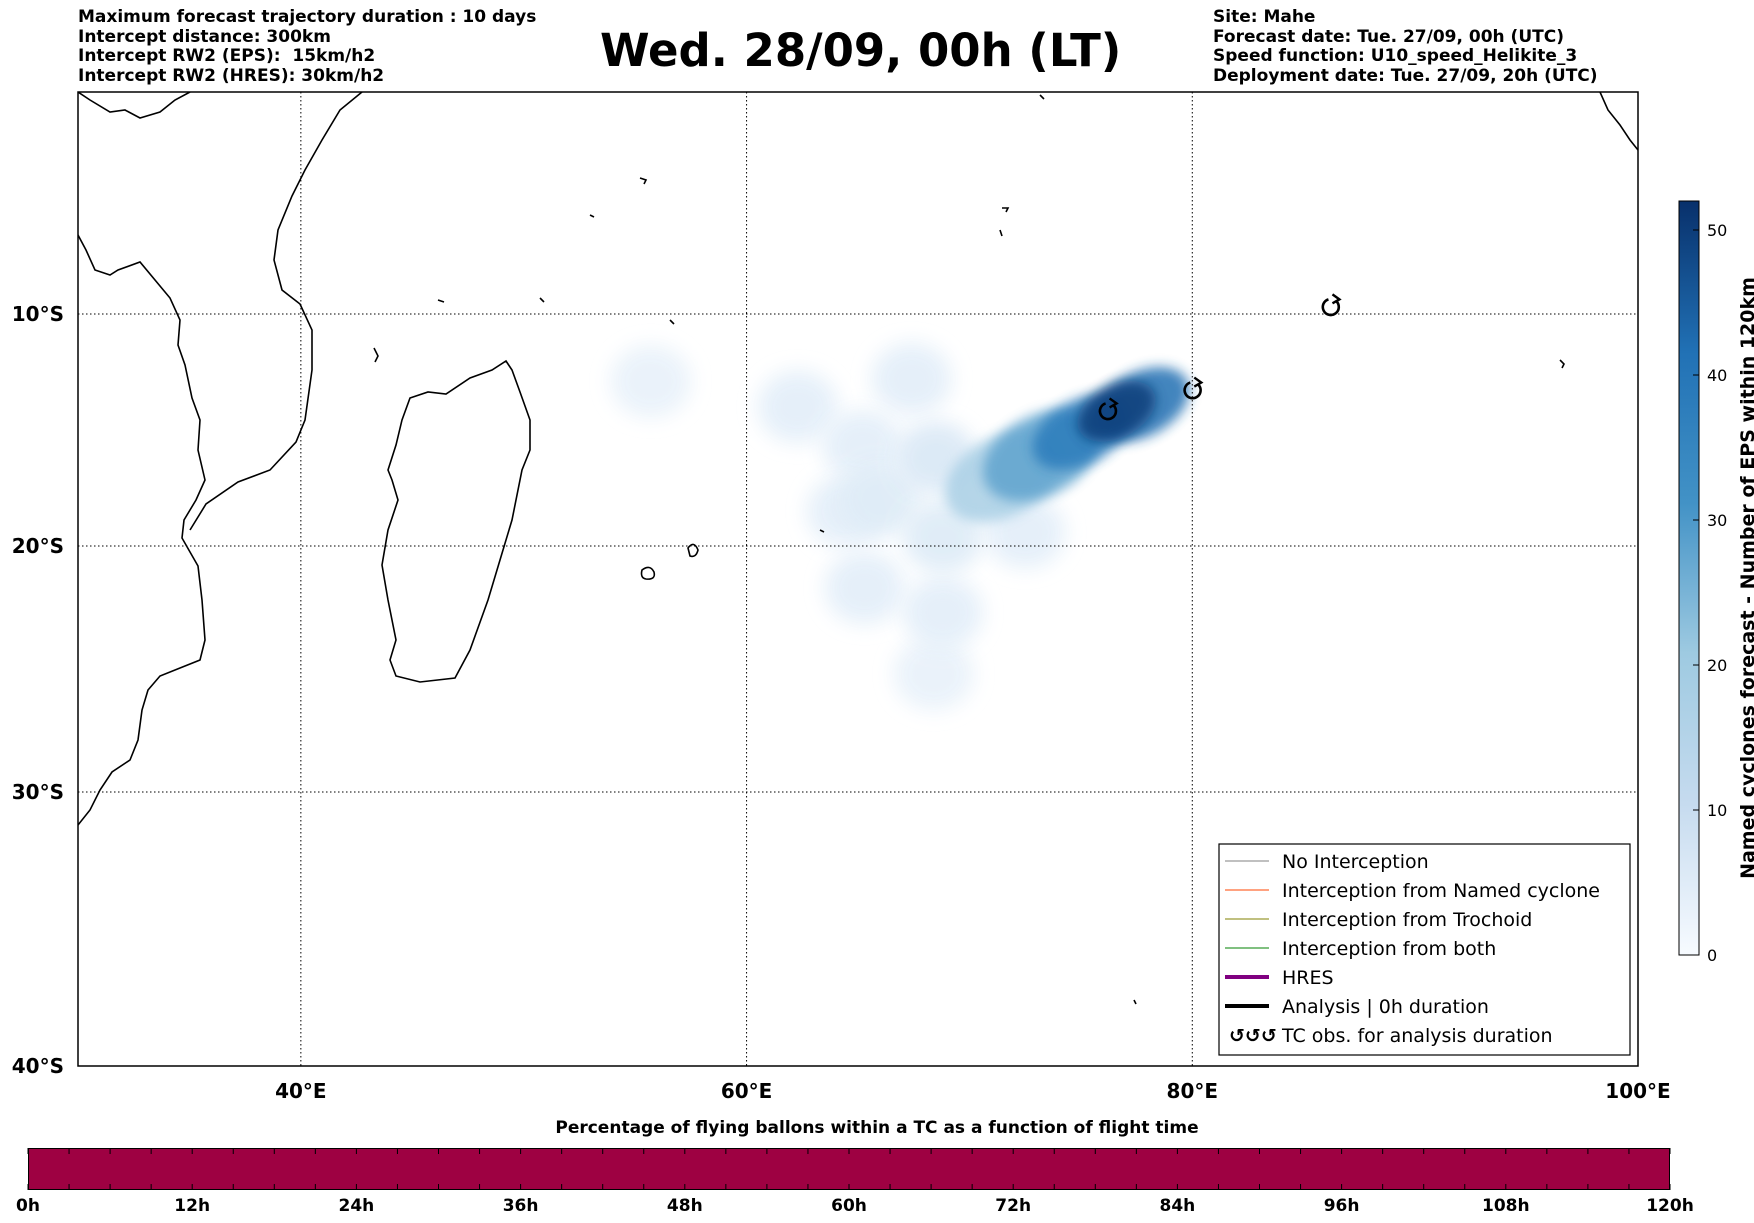  Describe the element at coordinates (38, 792) in the screenshot. I see `latitude-label: 30°S` at that location.